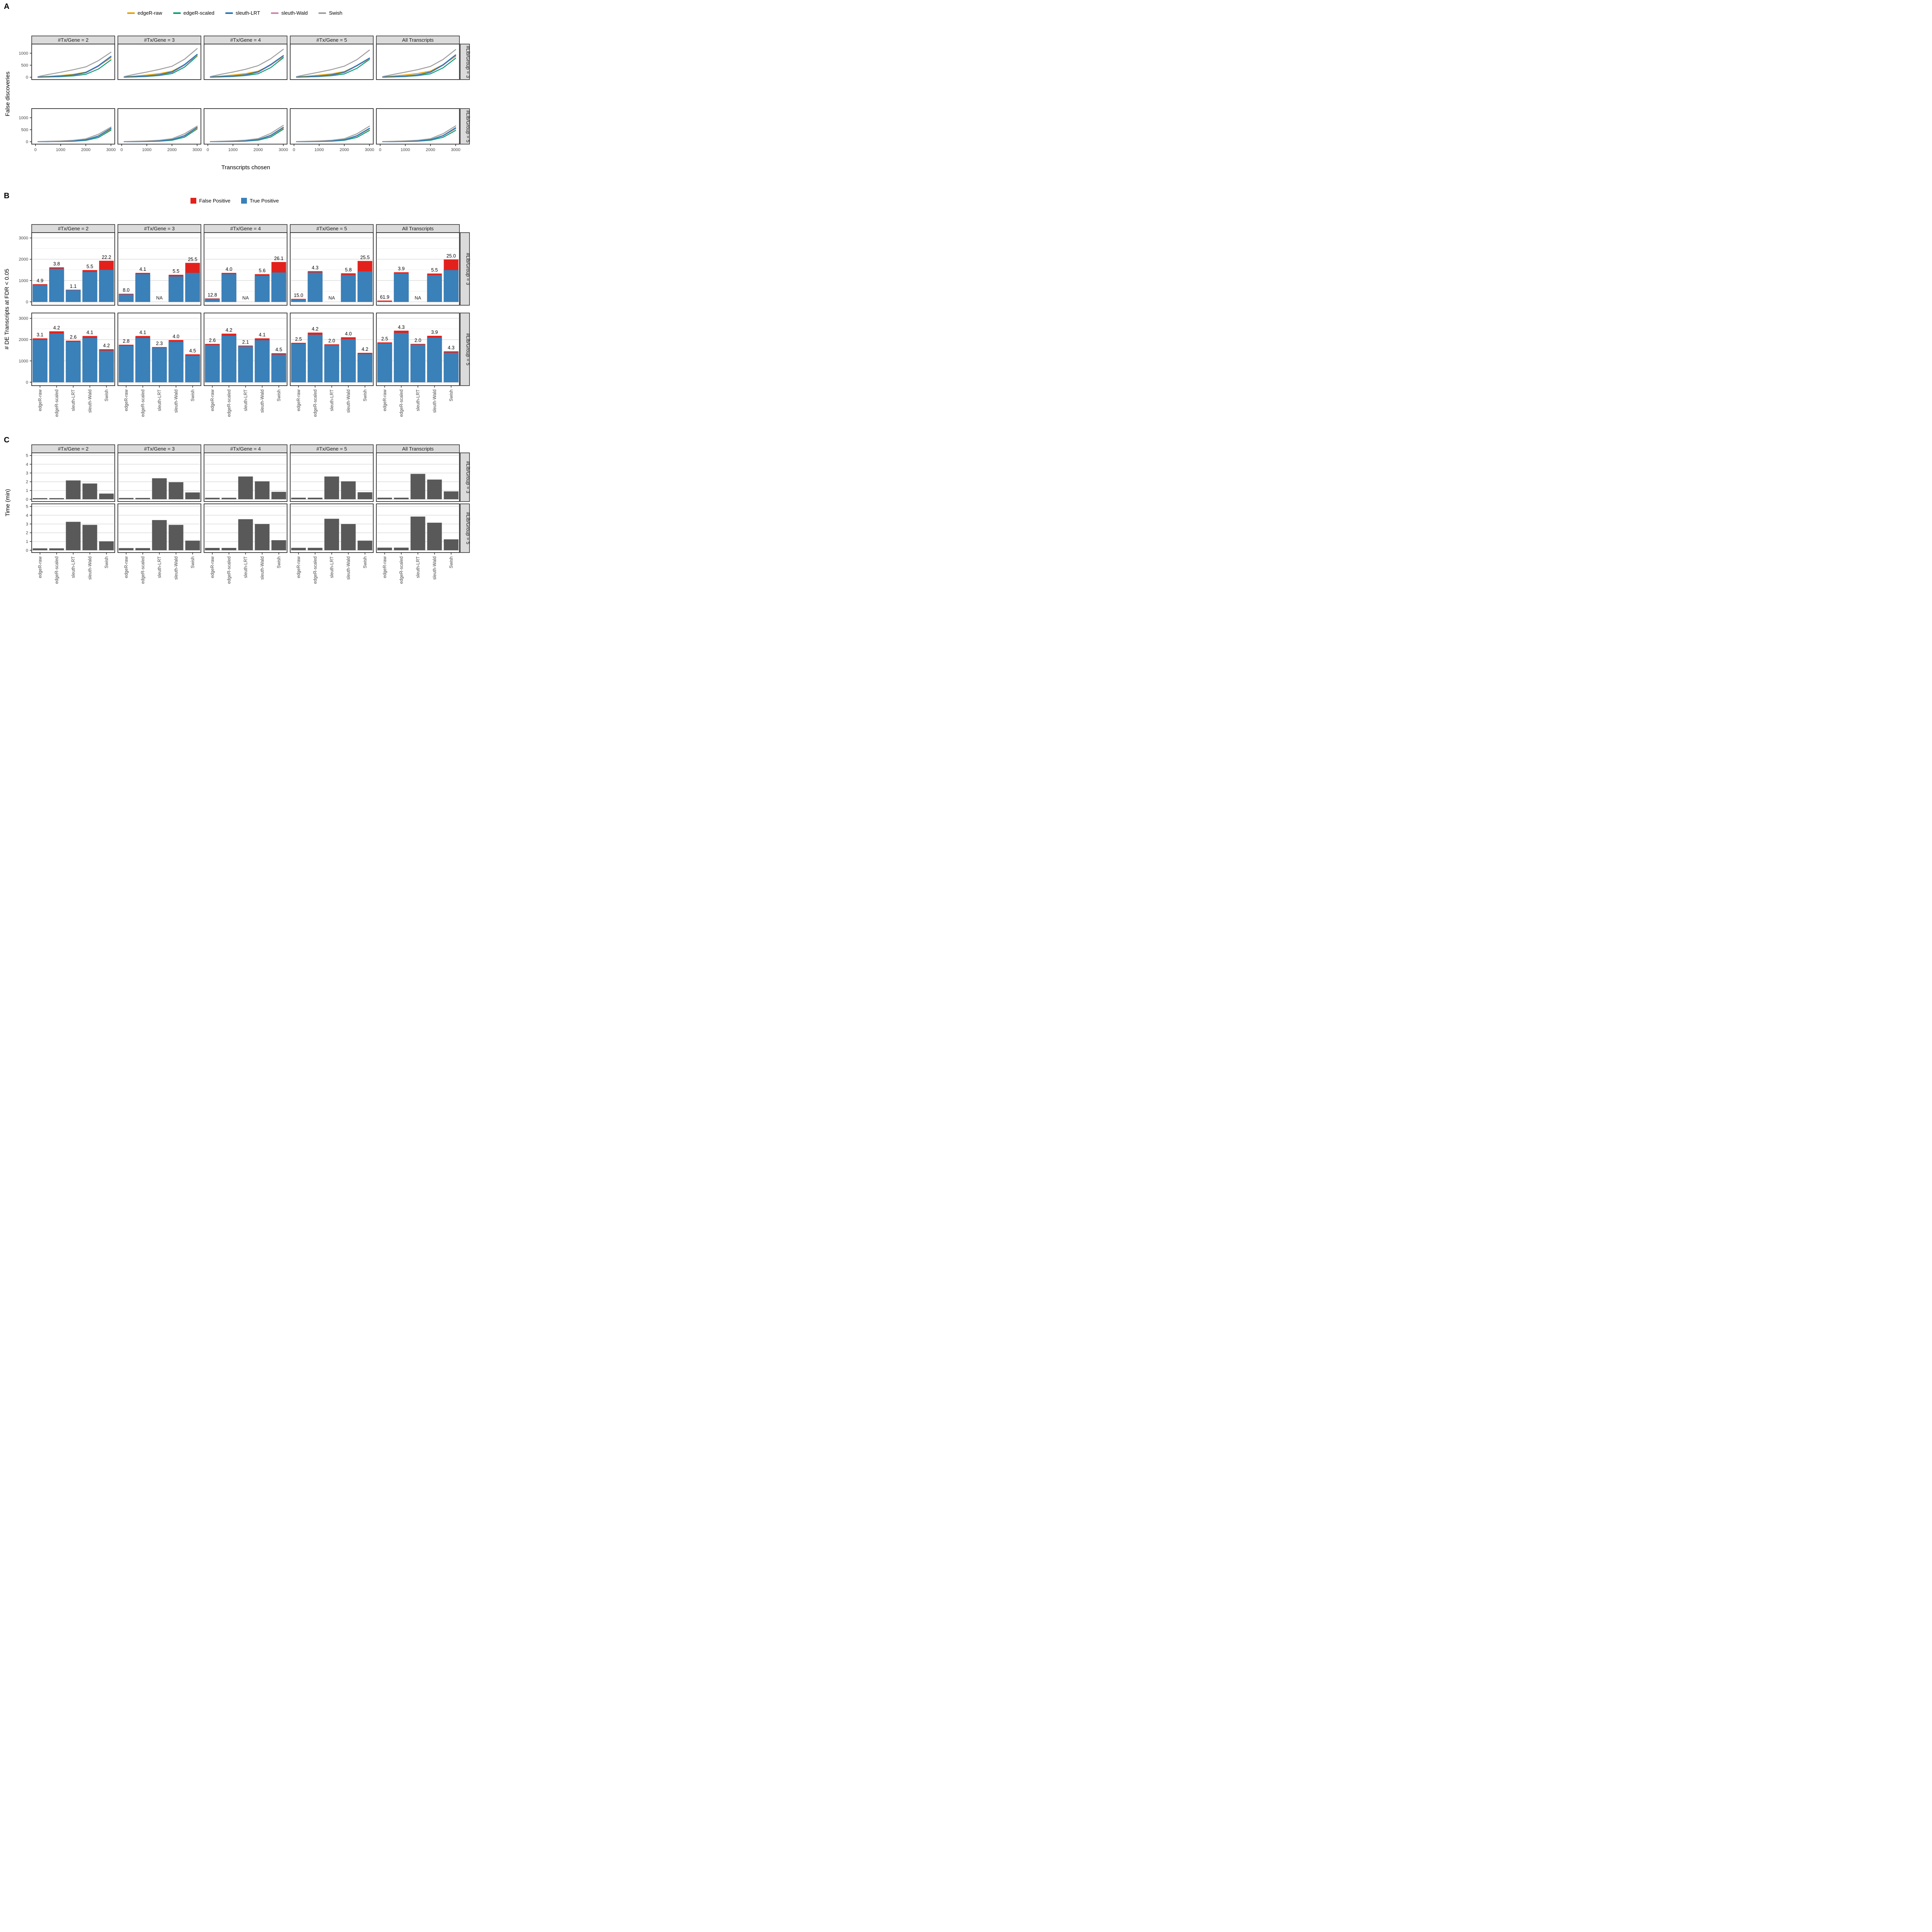  What do you see at coordinates (40, 280) in the screenshot?
I see `fdr-percent-label: 4.9` at bounding box center [40, 280].